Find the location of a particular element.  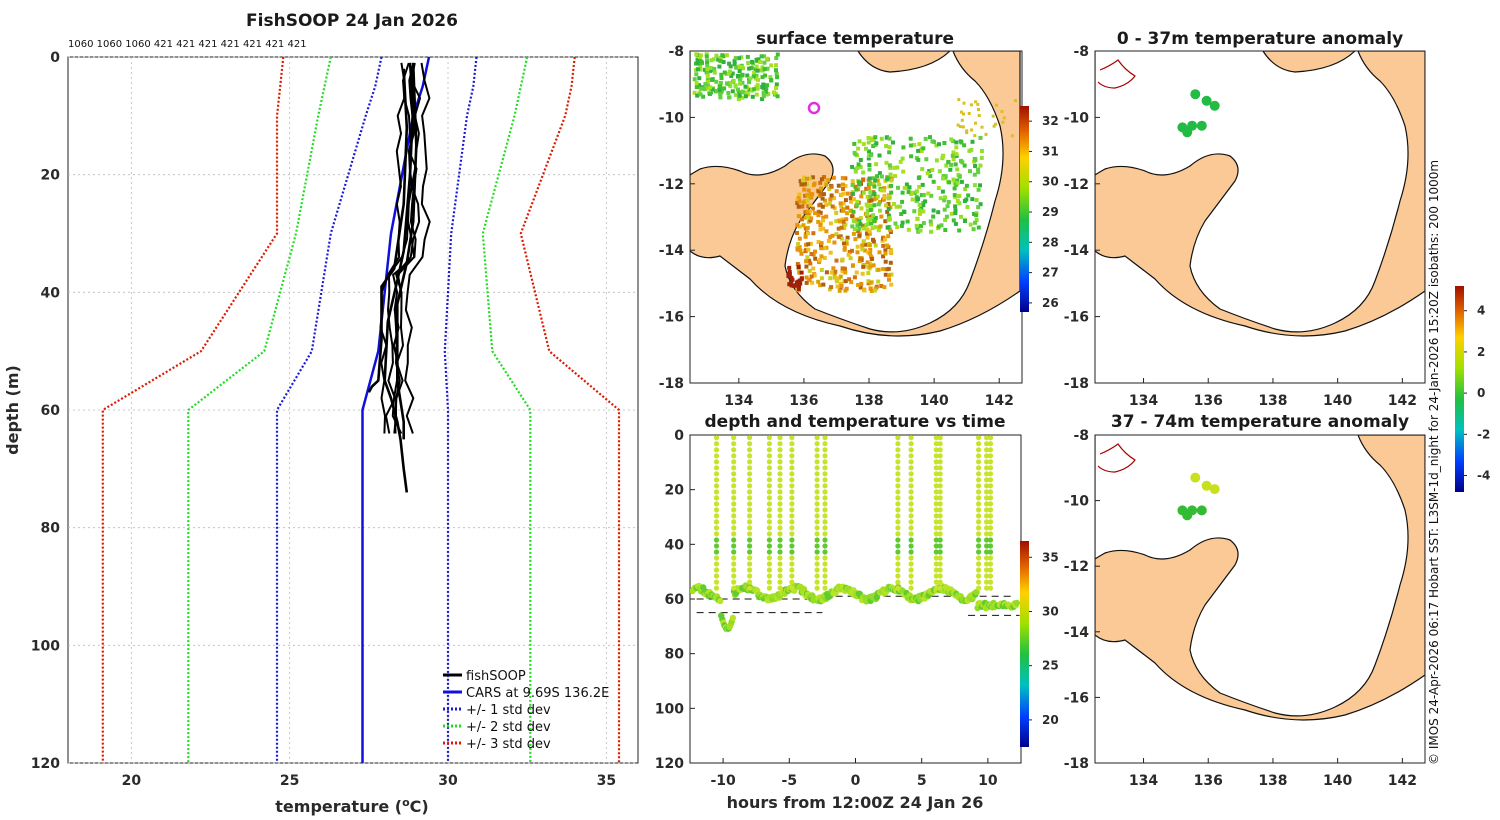

colorbar-tick-label: 35 is located at coordinates (1050, 557).